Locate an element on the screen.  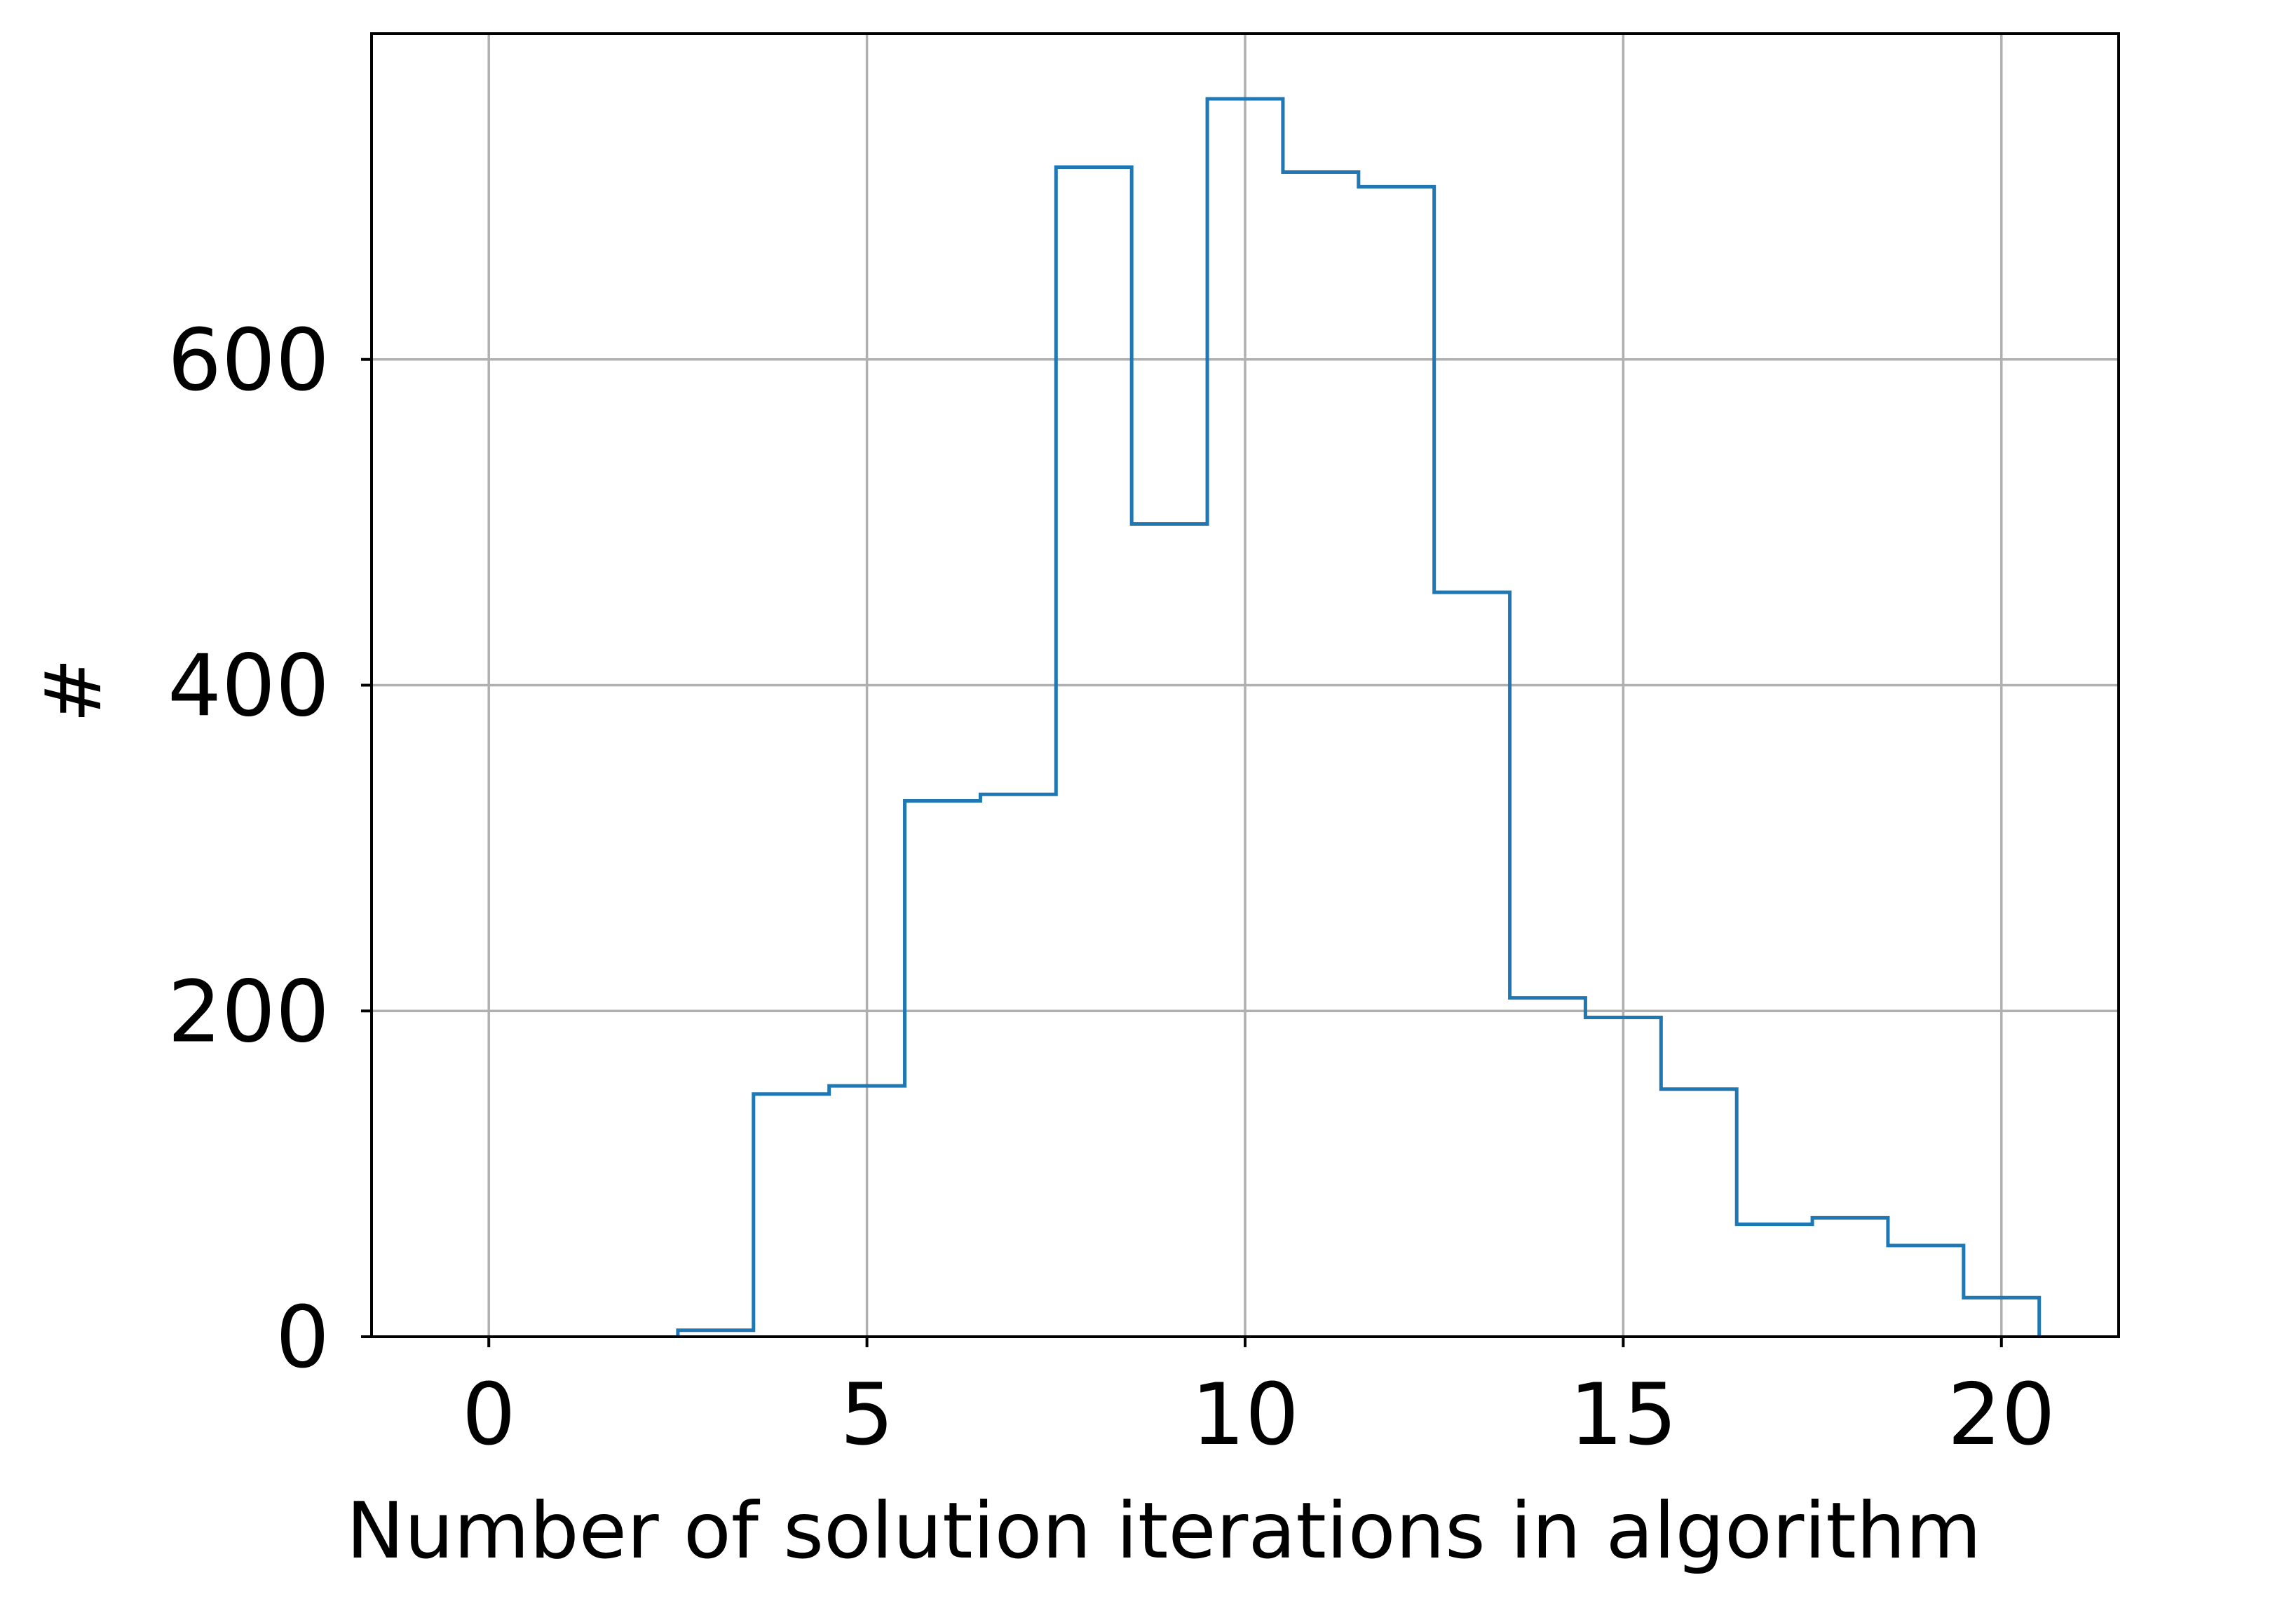
y-axis-label: # is located at coordinates (74, 690).